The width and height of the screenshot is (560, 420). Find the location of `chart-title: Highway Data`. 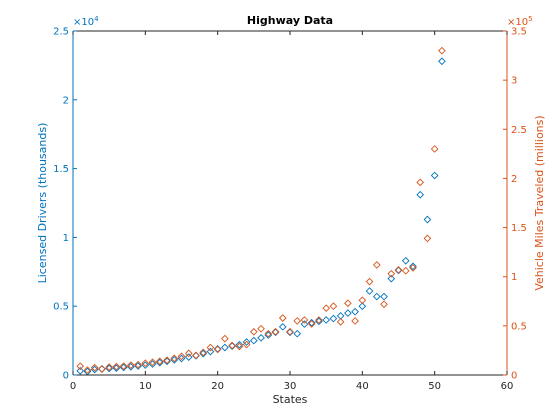

chart-title: Highway Data is located at coordinates (290, 20).